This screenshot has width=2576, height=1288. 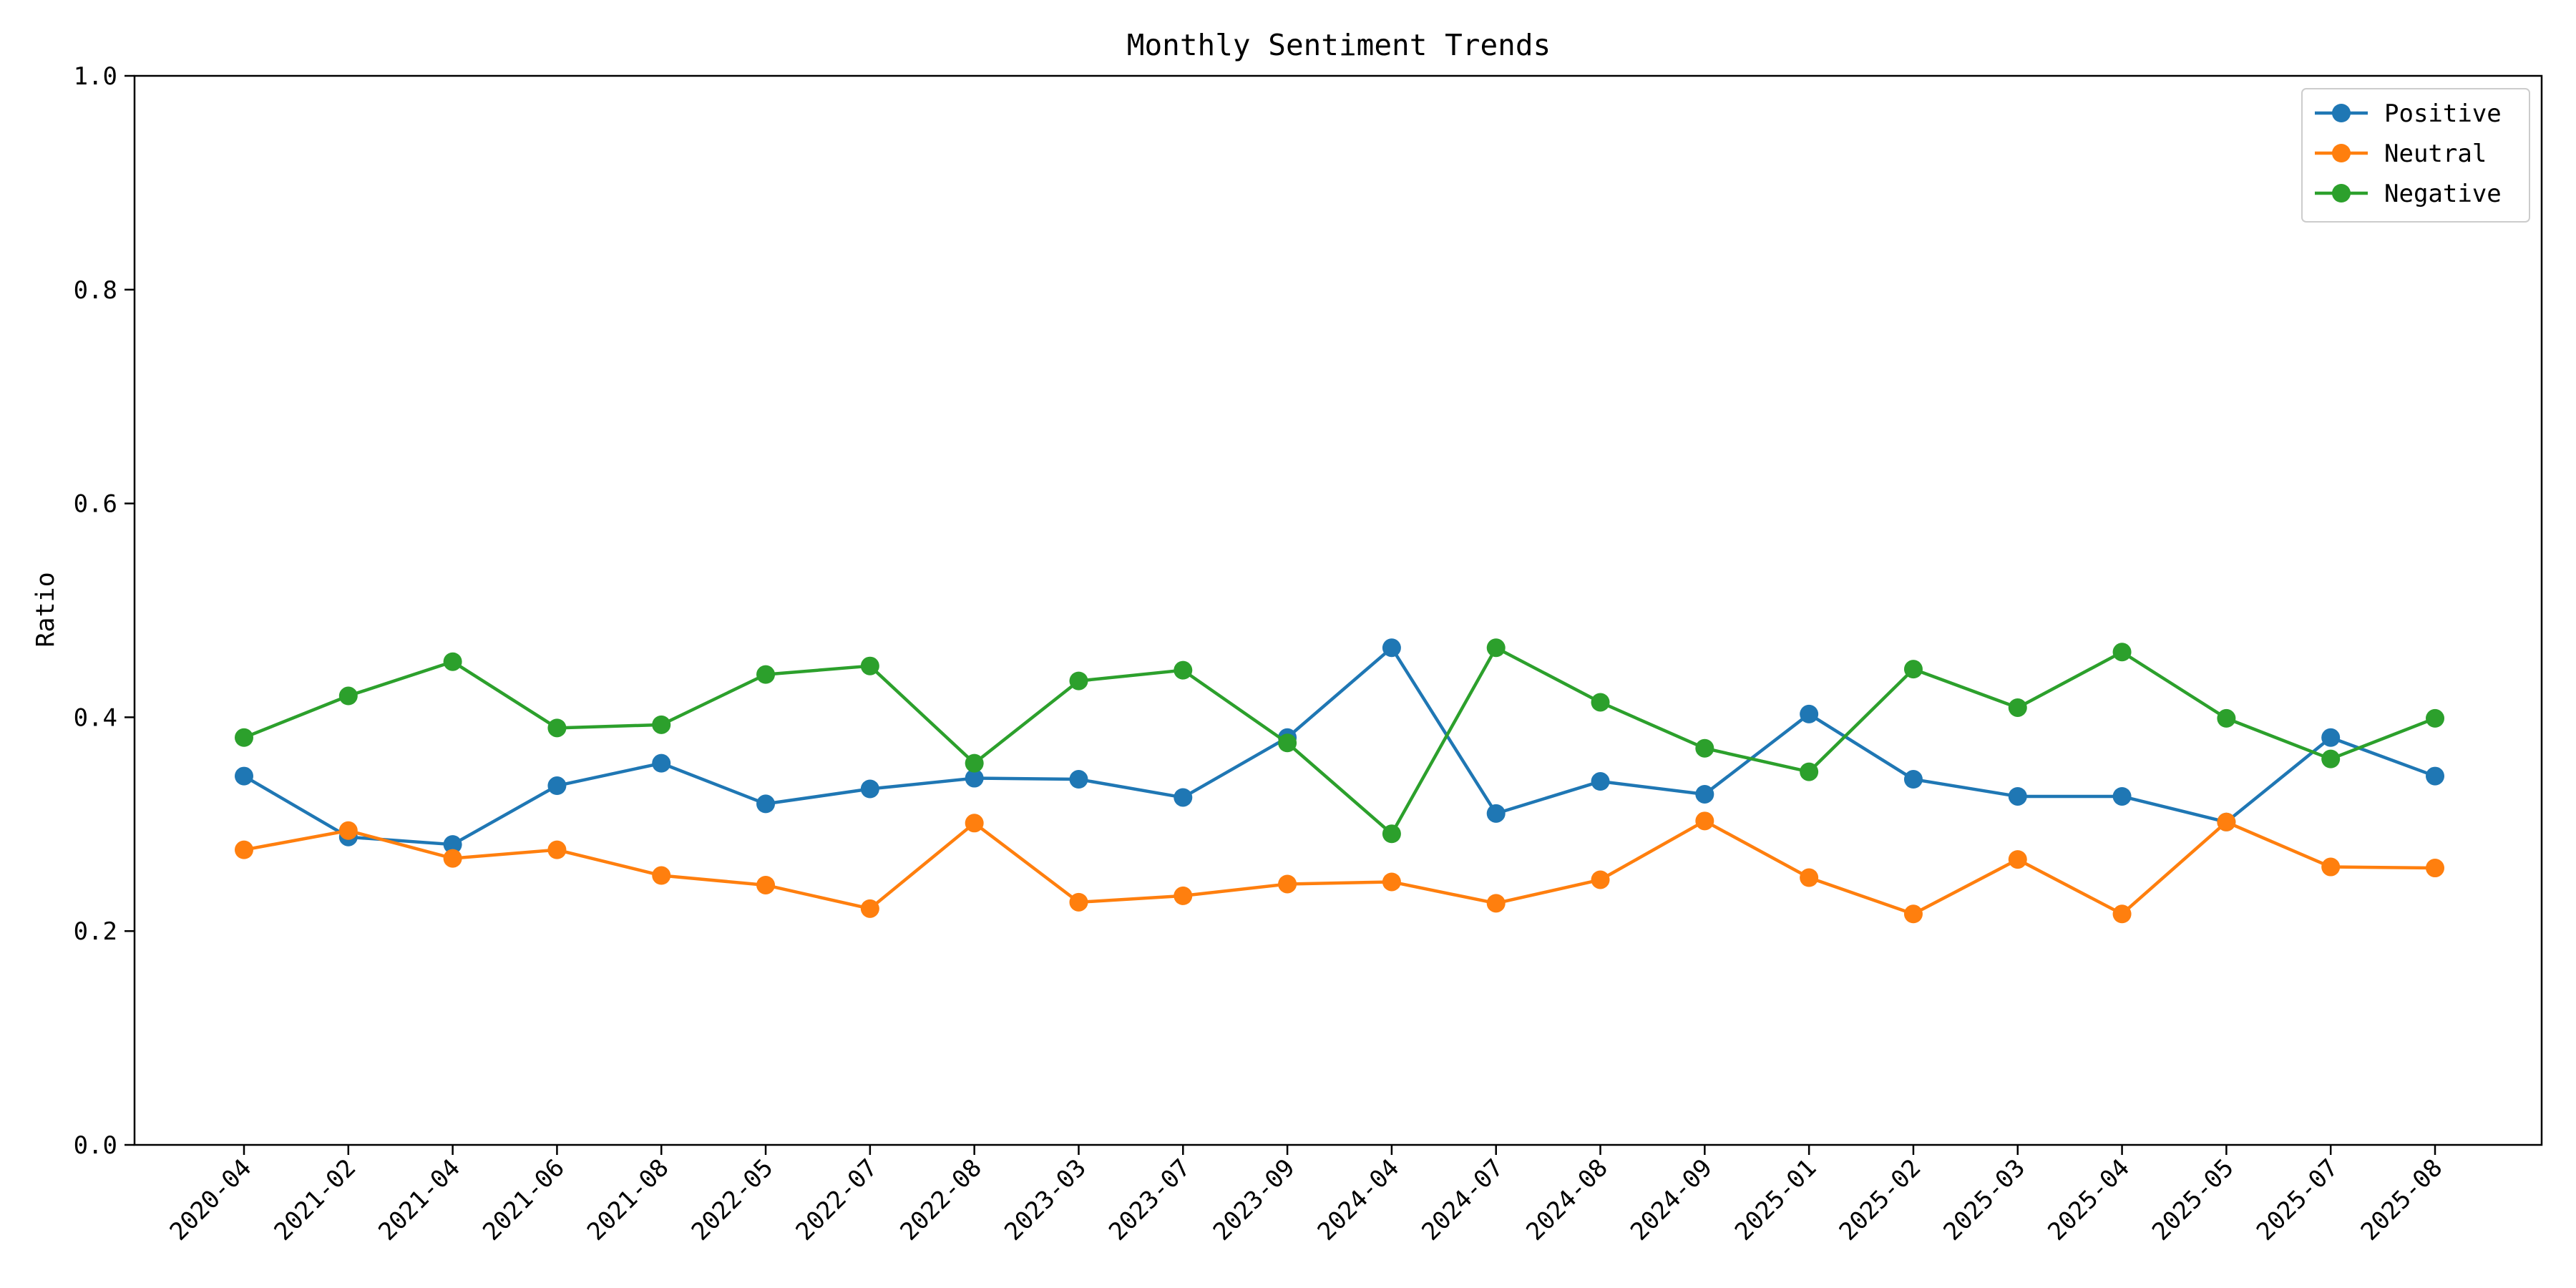 I want to click on x-tick-label: 2024-08, so click(x=1567, y=1199).